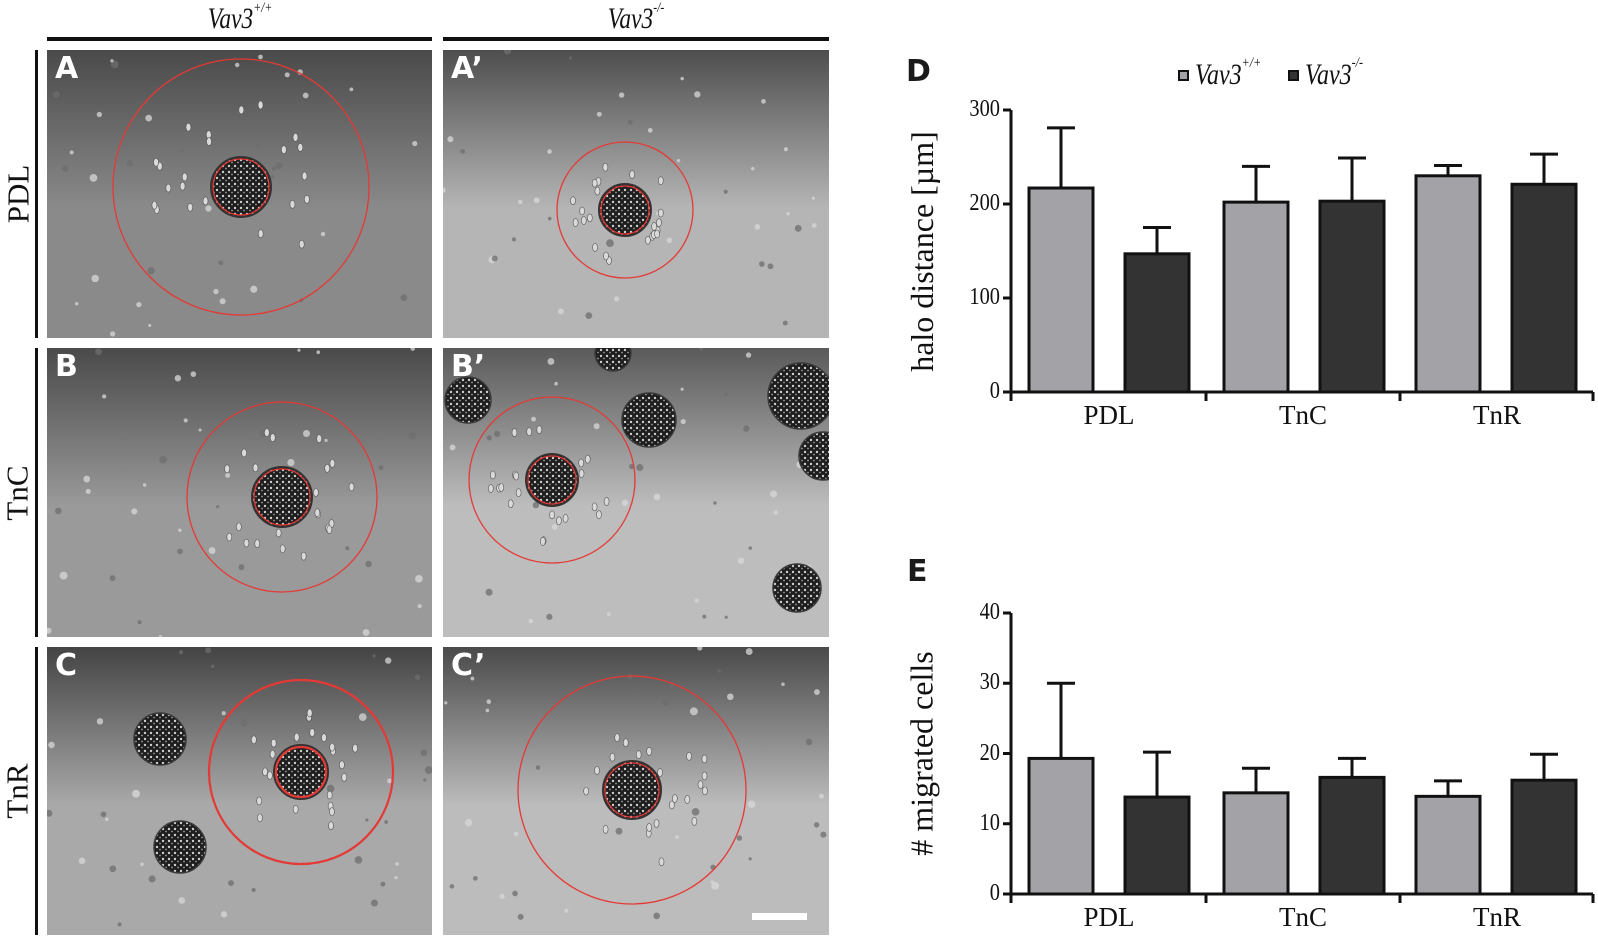  I want to click on row-divider-tnc, so click(36, 492).